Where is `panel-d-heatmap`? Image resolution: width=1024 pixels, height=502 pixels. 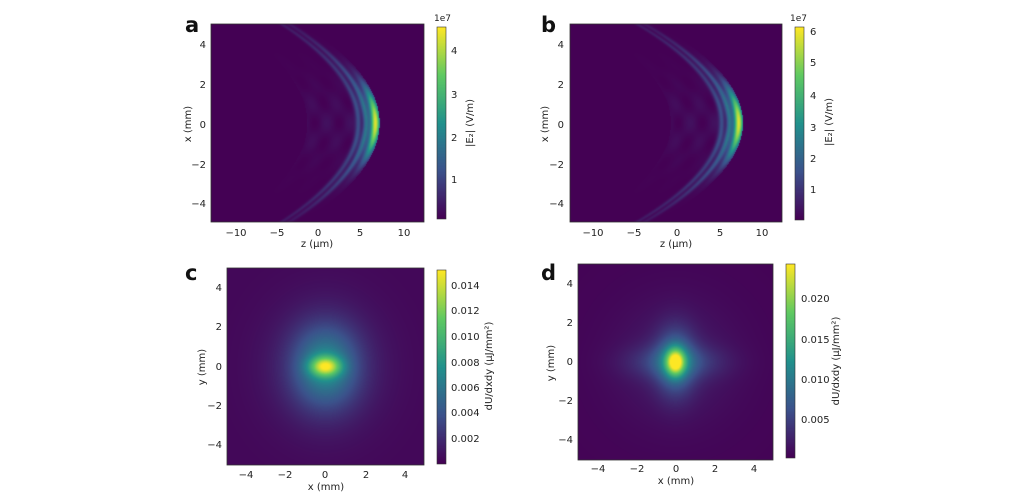 panel-d-heatmap is located at coordinates (675, 362).